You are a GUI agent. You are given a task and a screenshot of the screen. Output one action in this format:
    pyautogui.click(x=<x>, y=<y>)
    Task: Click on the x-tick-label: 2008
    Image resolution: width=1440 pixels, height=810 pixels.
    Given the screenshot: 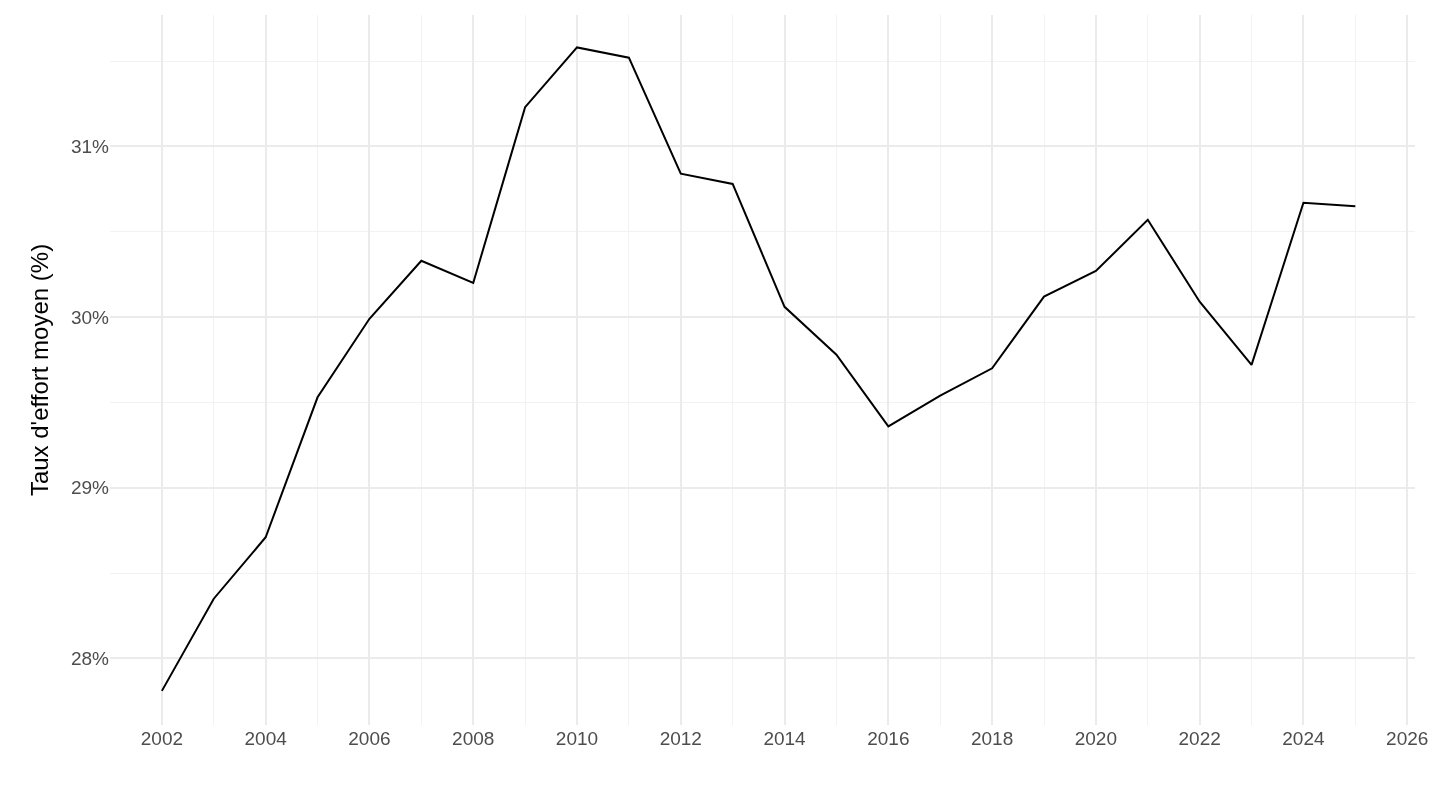 What is the action you would take?
    pyautogui.click(x=473, y=738)
    